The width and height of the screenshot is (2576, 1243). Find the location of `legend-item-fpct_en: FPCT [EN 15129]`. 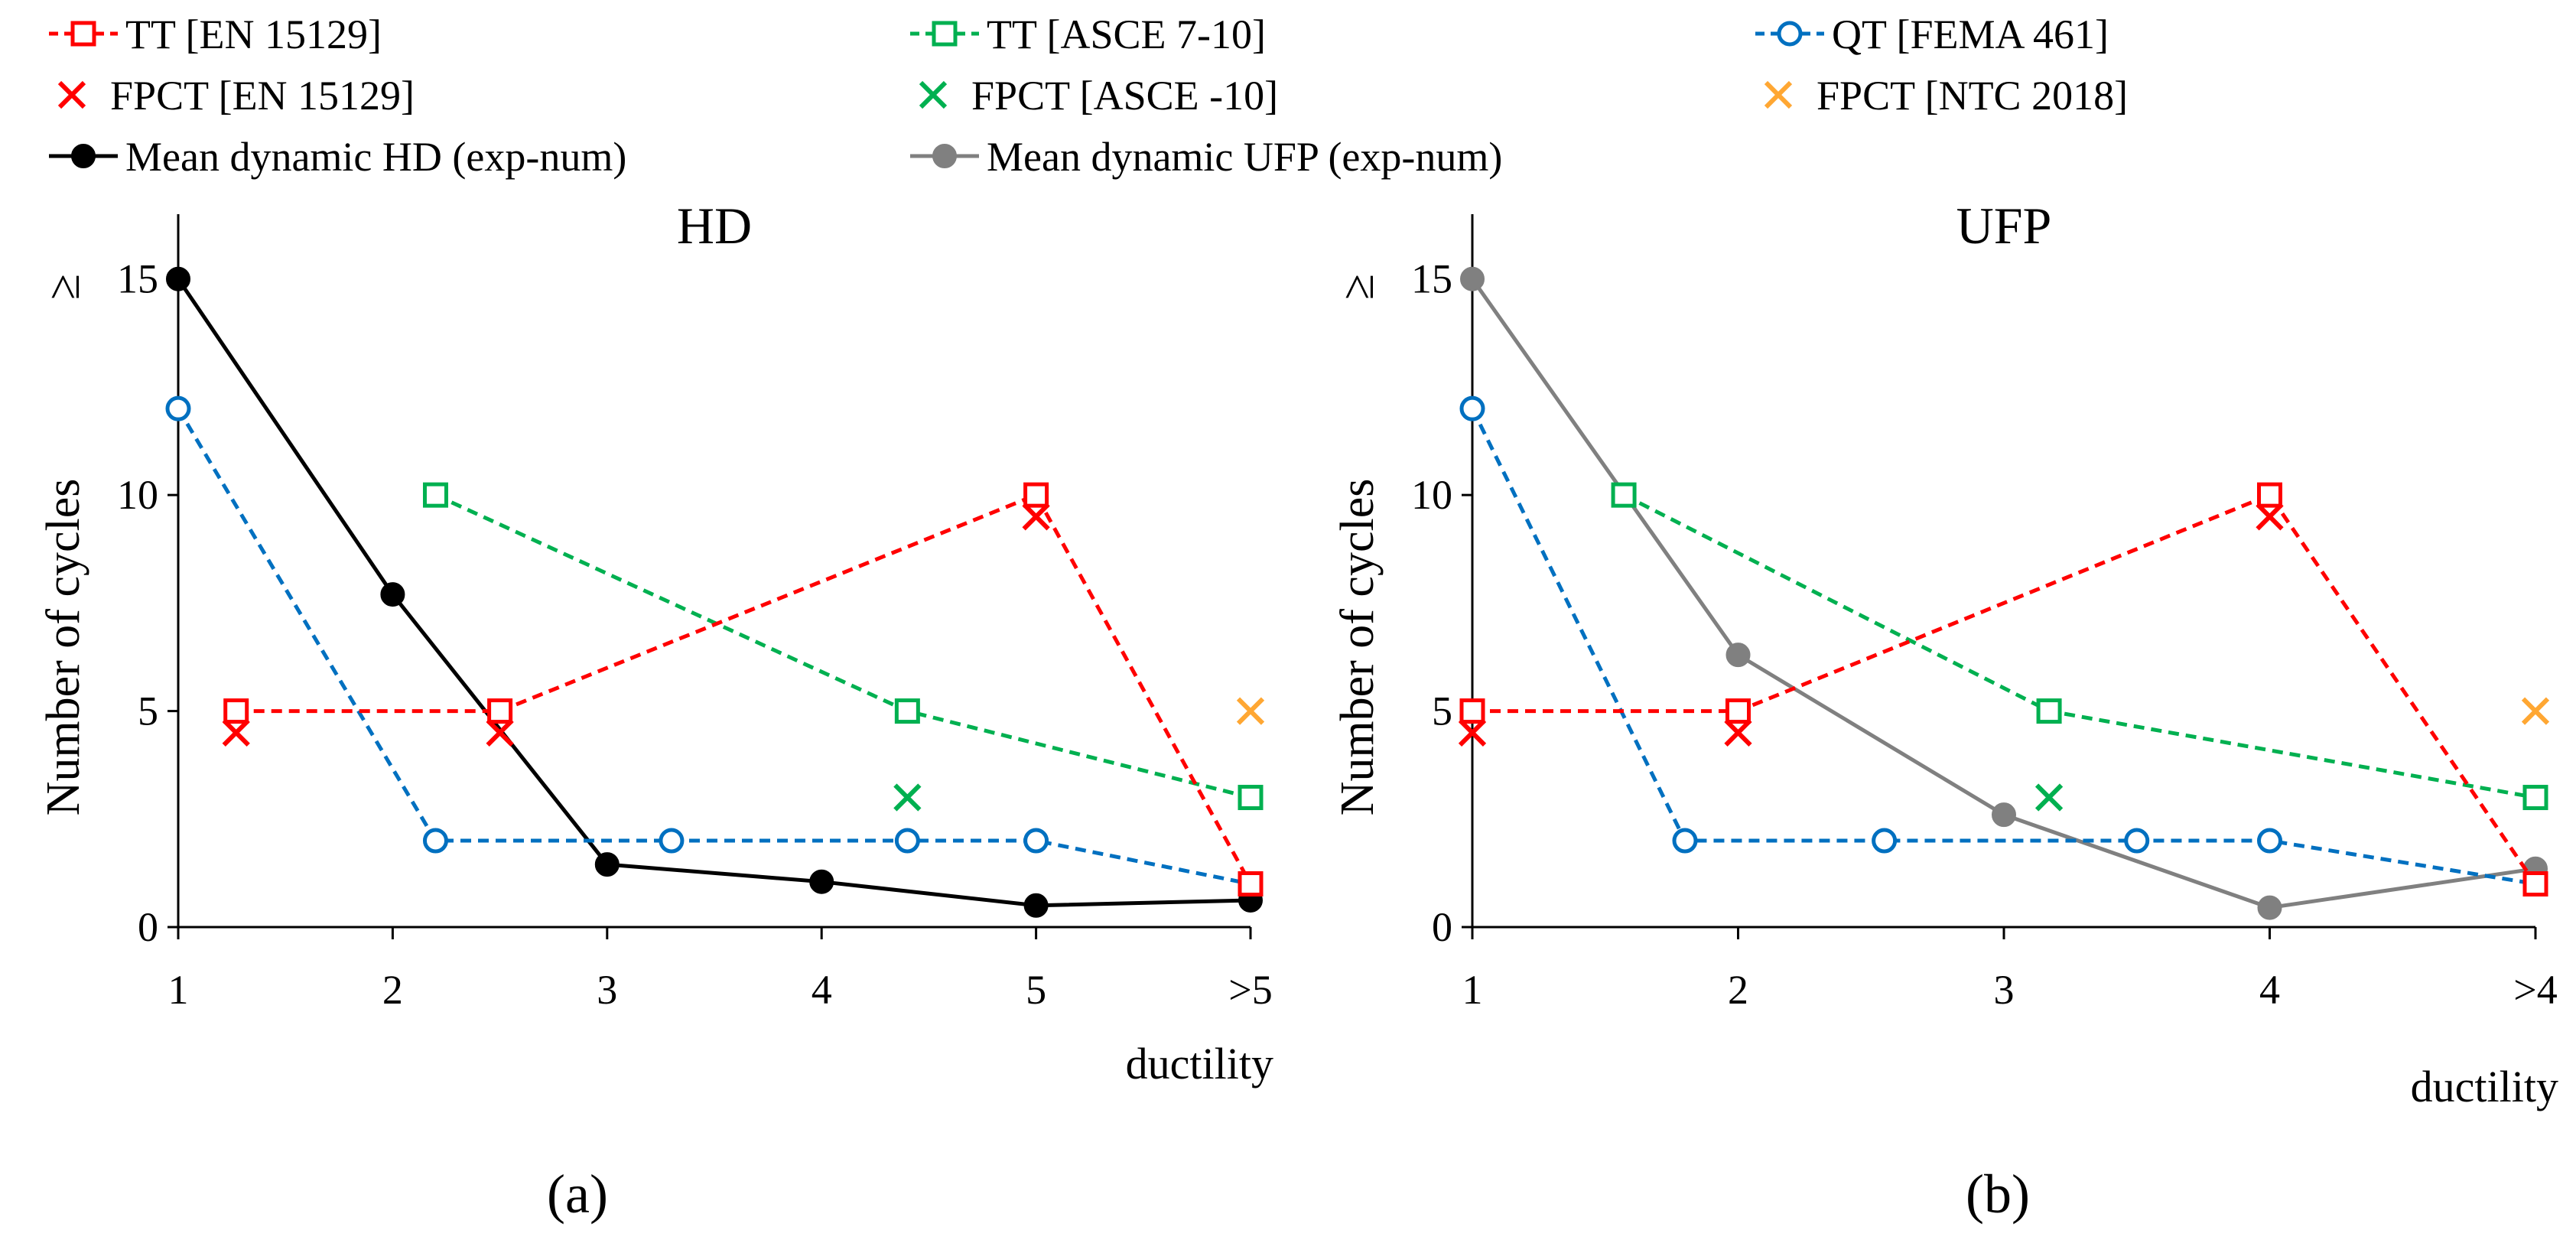

legend-item-fpct_en: FPCT [EN 15129] is located at coordinates (236, 96).